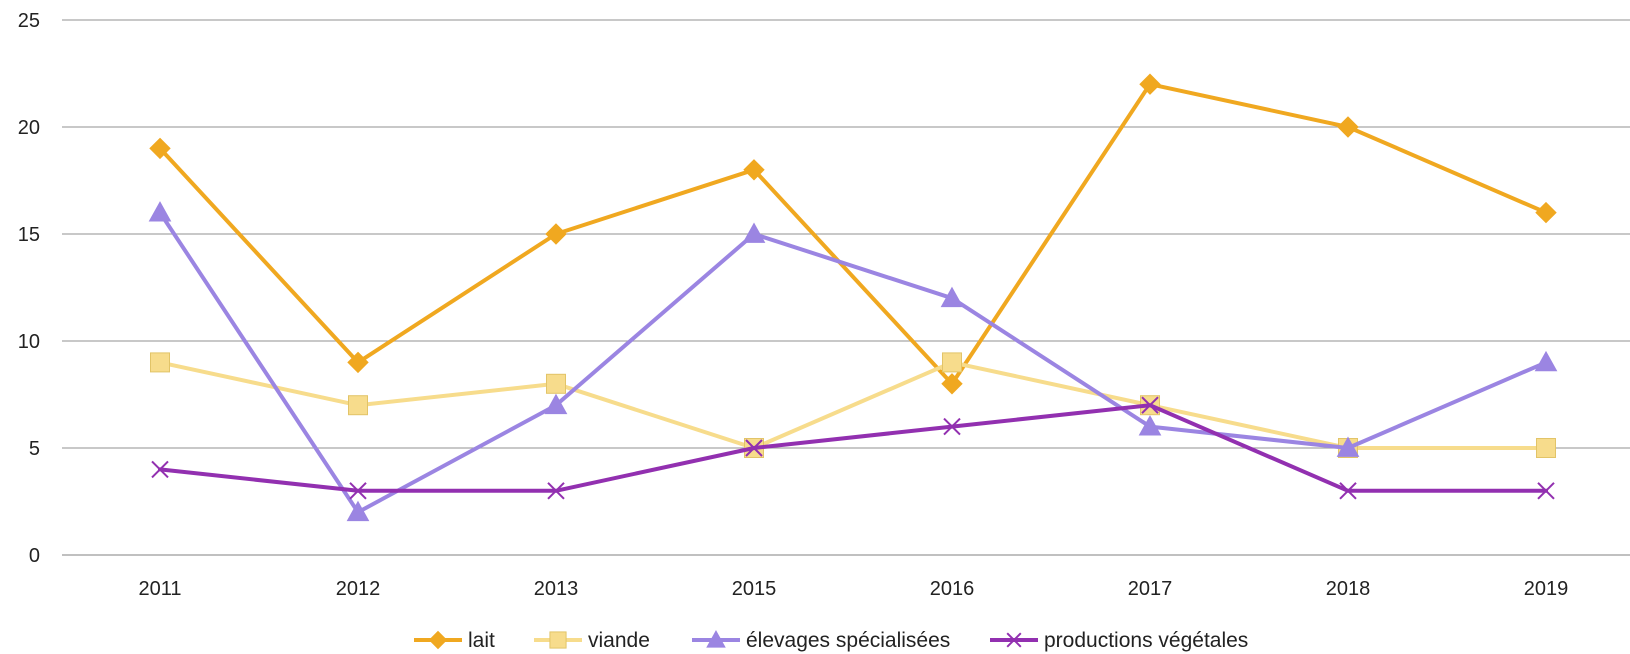  I want to click on legend-item-2: élevages spécialisées, so click(821, 640).